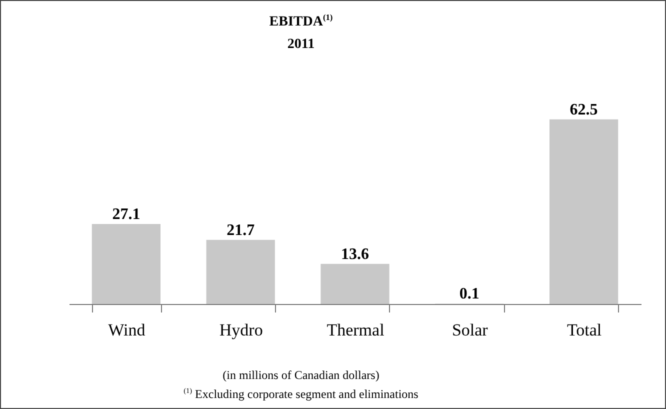  Describe the element at coordinates (584, 330) in the screenshot. I see `x-tick-label: Total` at that location.